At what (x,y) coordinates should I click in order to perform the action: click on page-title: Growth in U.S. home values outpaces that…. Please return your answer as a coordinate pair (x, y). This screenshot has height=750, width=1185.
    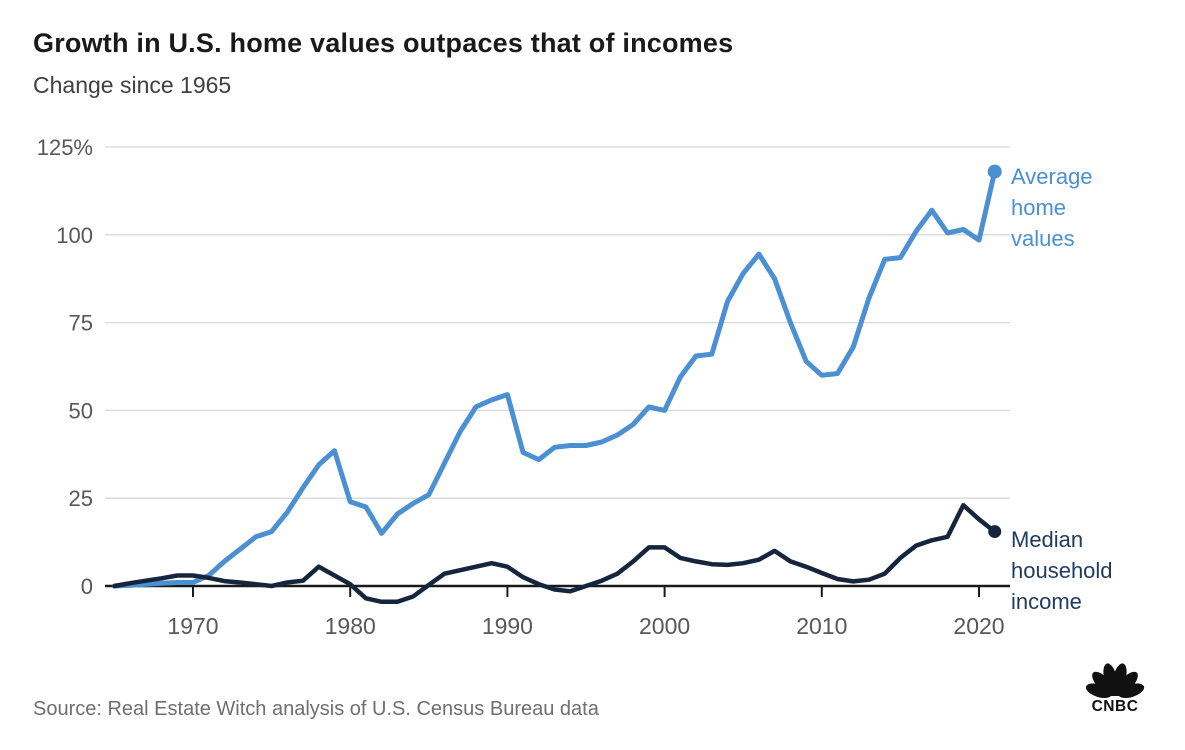
    Looking at the image, I should click on (383, 43).